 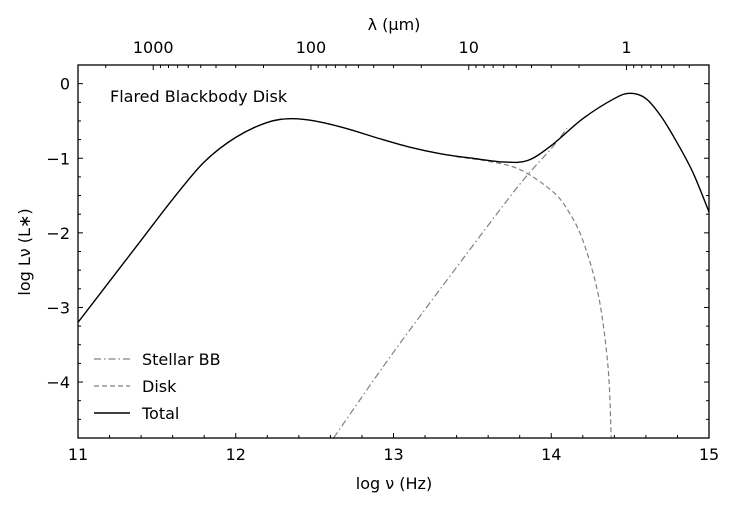 I want to click on x-tick-label: 11, so click(x=78, y=454).